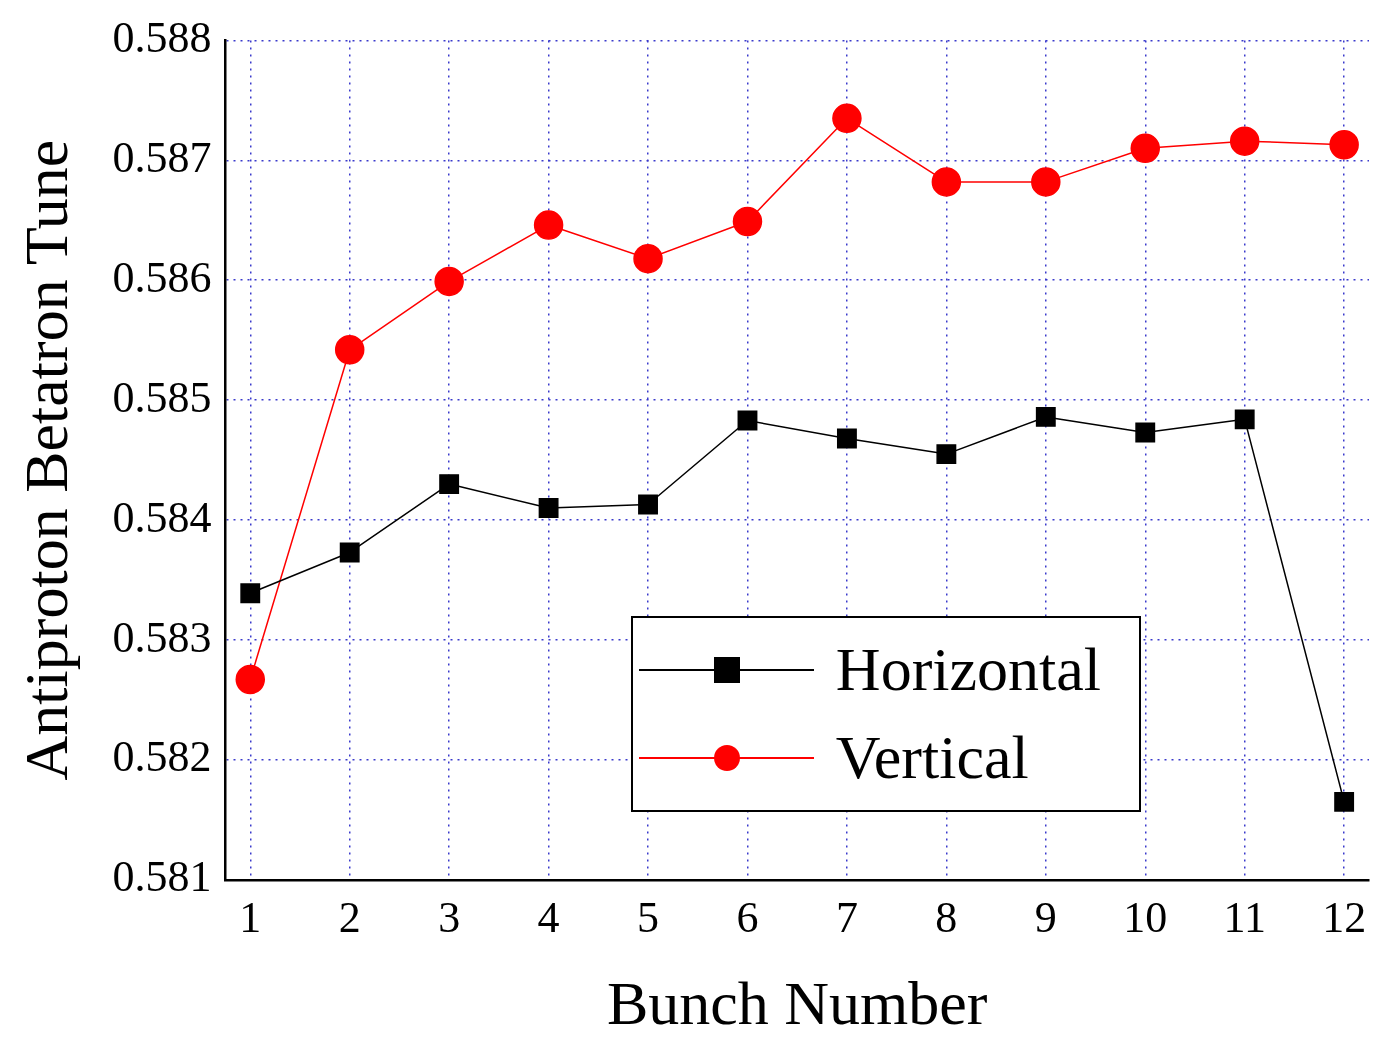 The width and height of the screenshot is (1399, 1049). What do you see at coordinates (548, 917) in the screenshot?
I see `x-tick-label: 4` at bounding box center [548, 917].